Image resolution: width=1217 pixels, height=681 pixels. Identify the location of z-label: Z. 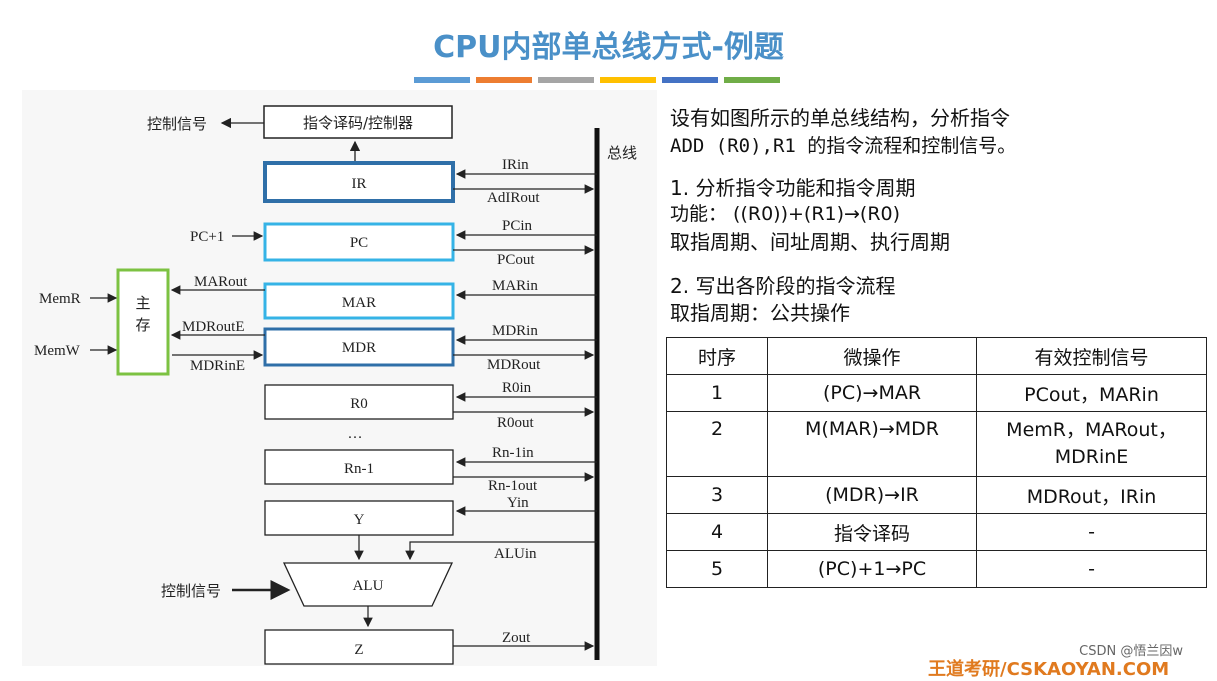
(358, 650).